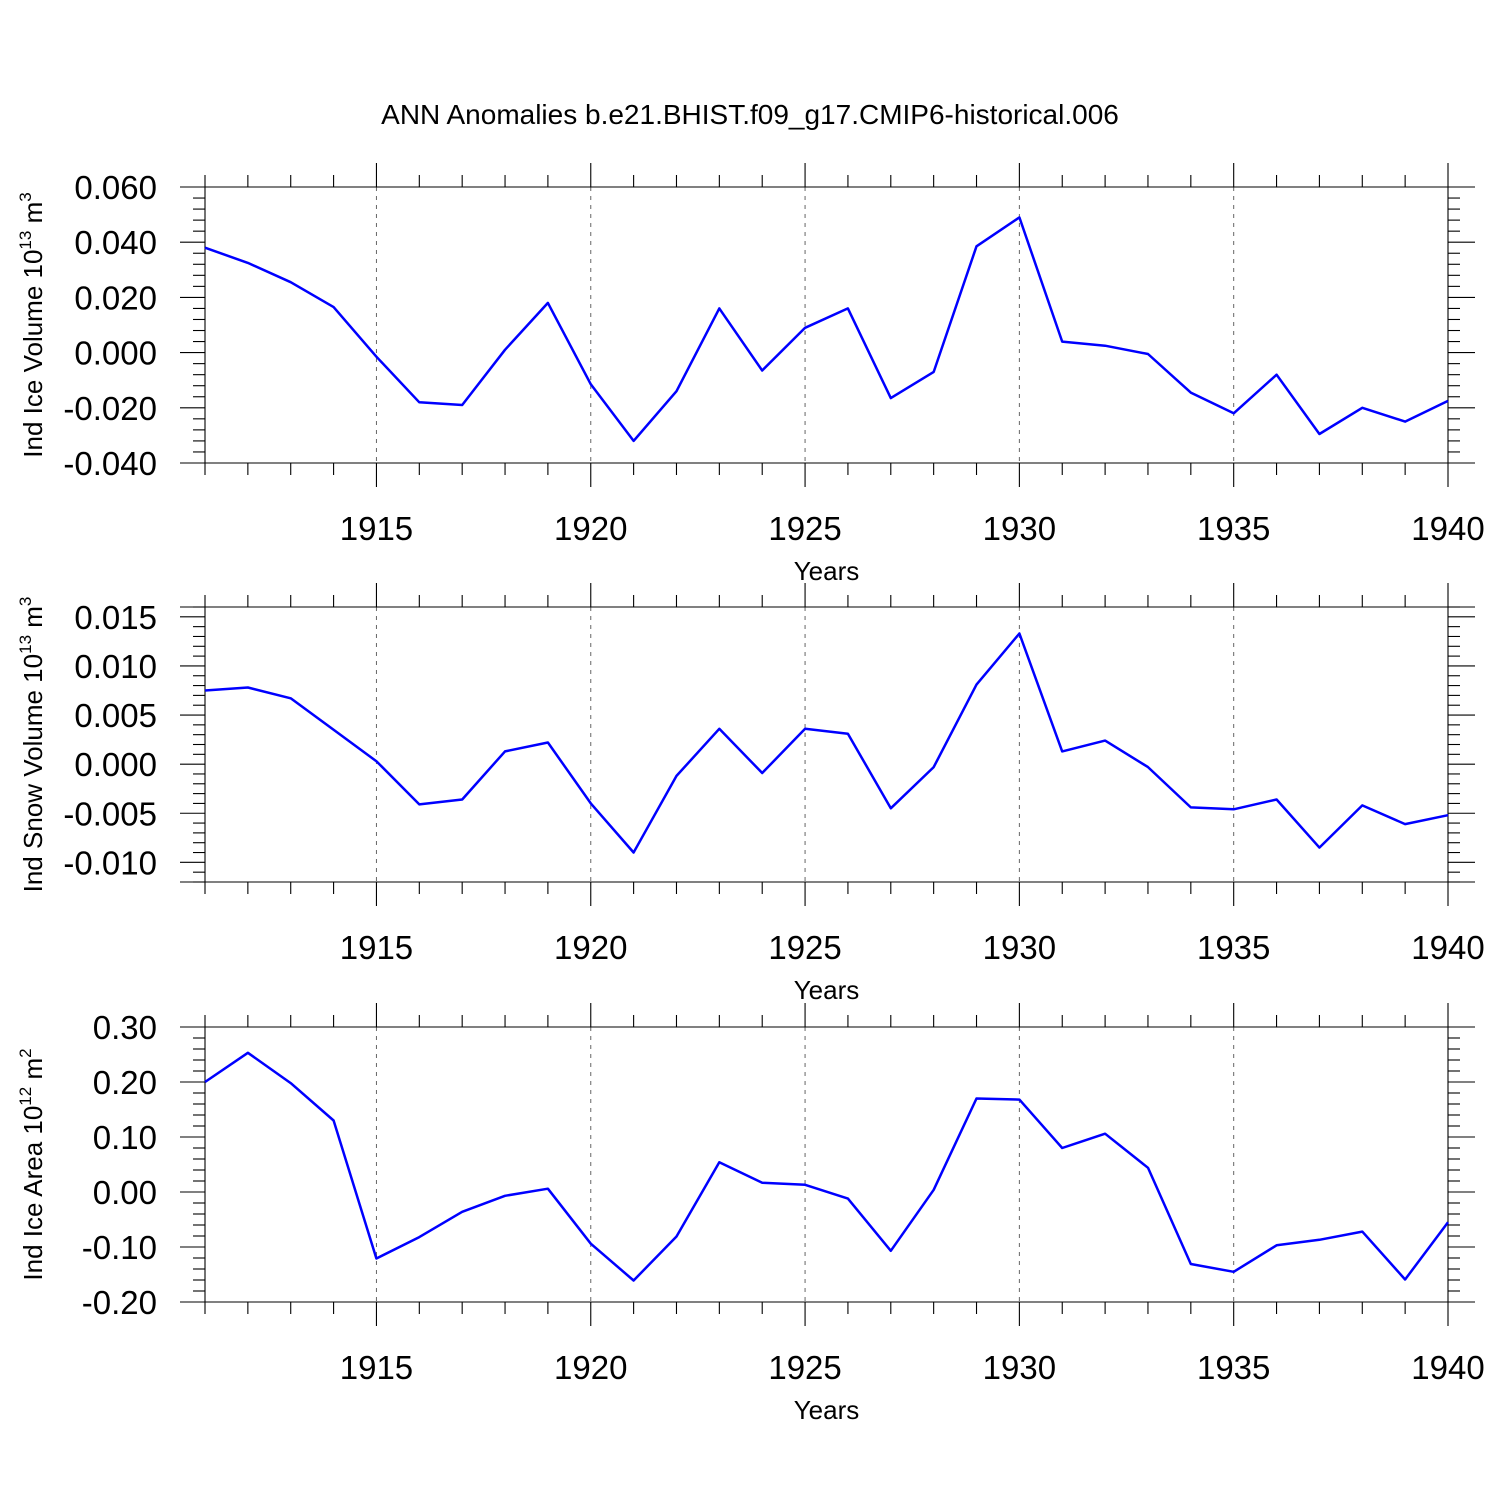 This screenshot has width=1500, height=1500. Describe the element at coordinates (119, 1302) in the screenshot. I see `y-tick-label: -0.20` at that location.